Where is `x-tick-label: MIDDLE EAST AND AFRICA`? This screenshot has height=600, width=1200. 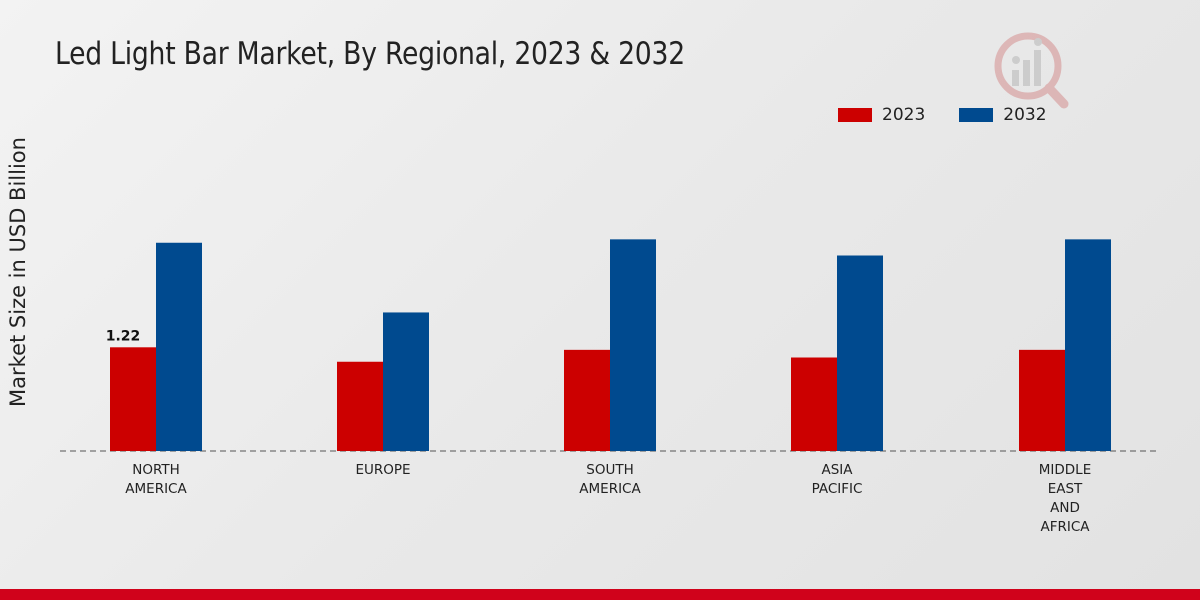 x-tick-label: MIDDLE EAST AND AFRICA is located at coordinates (1065, 498).